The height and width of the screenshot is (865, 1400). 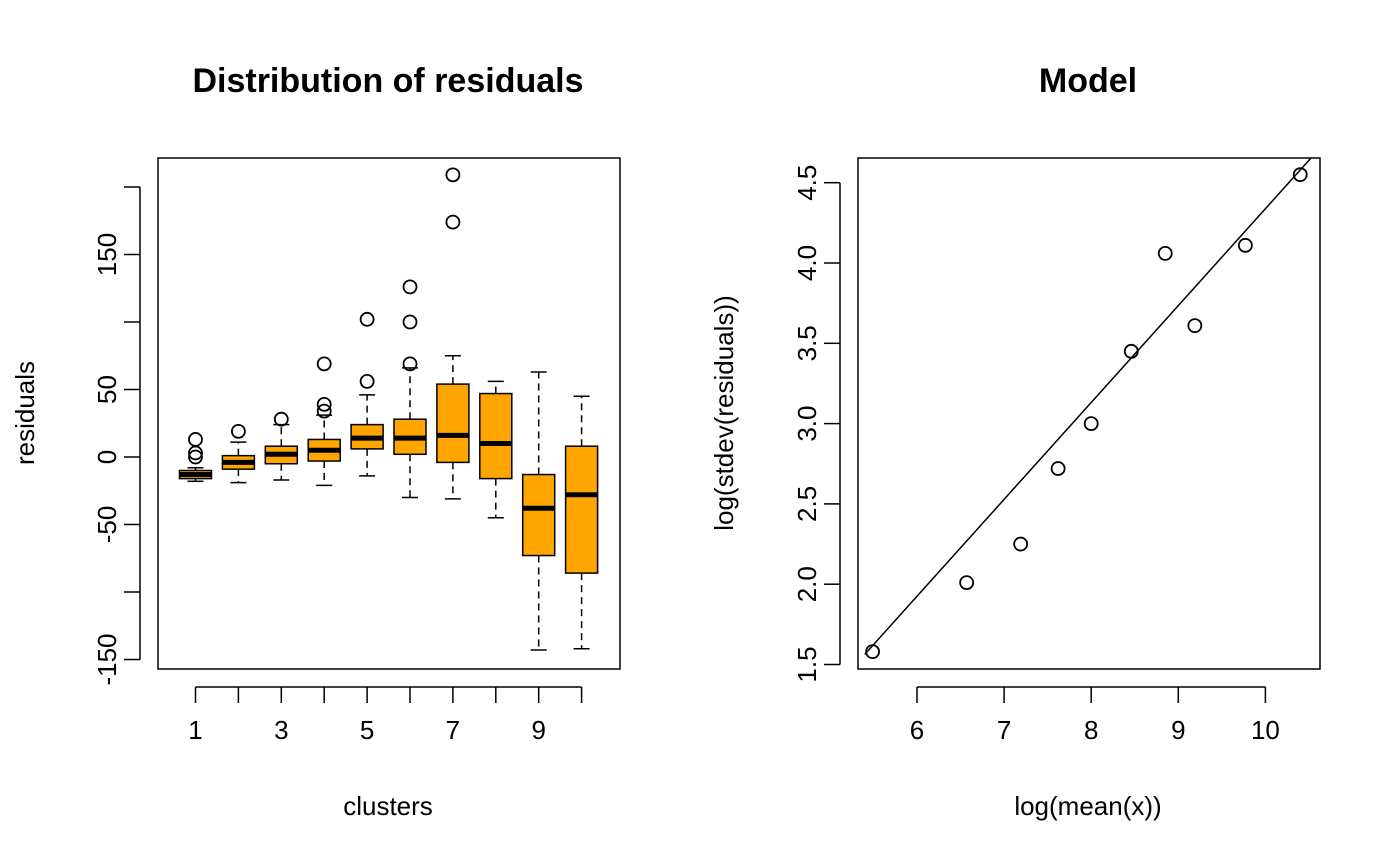 I want to click on right-x-tick-label: 8, so click(x=1091, y=730).